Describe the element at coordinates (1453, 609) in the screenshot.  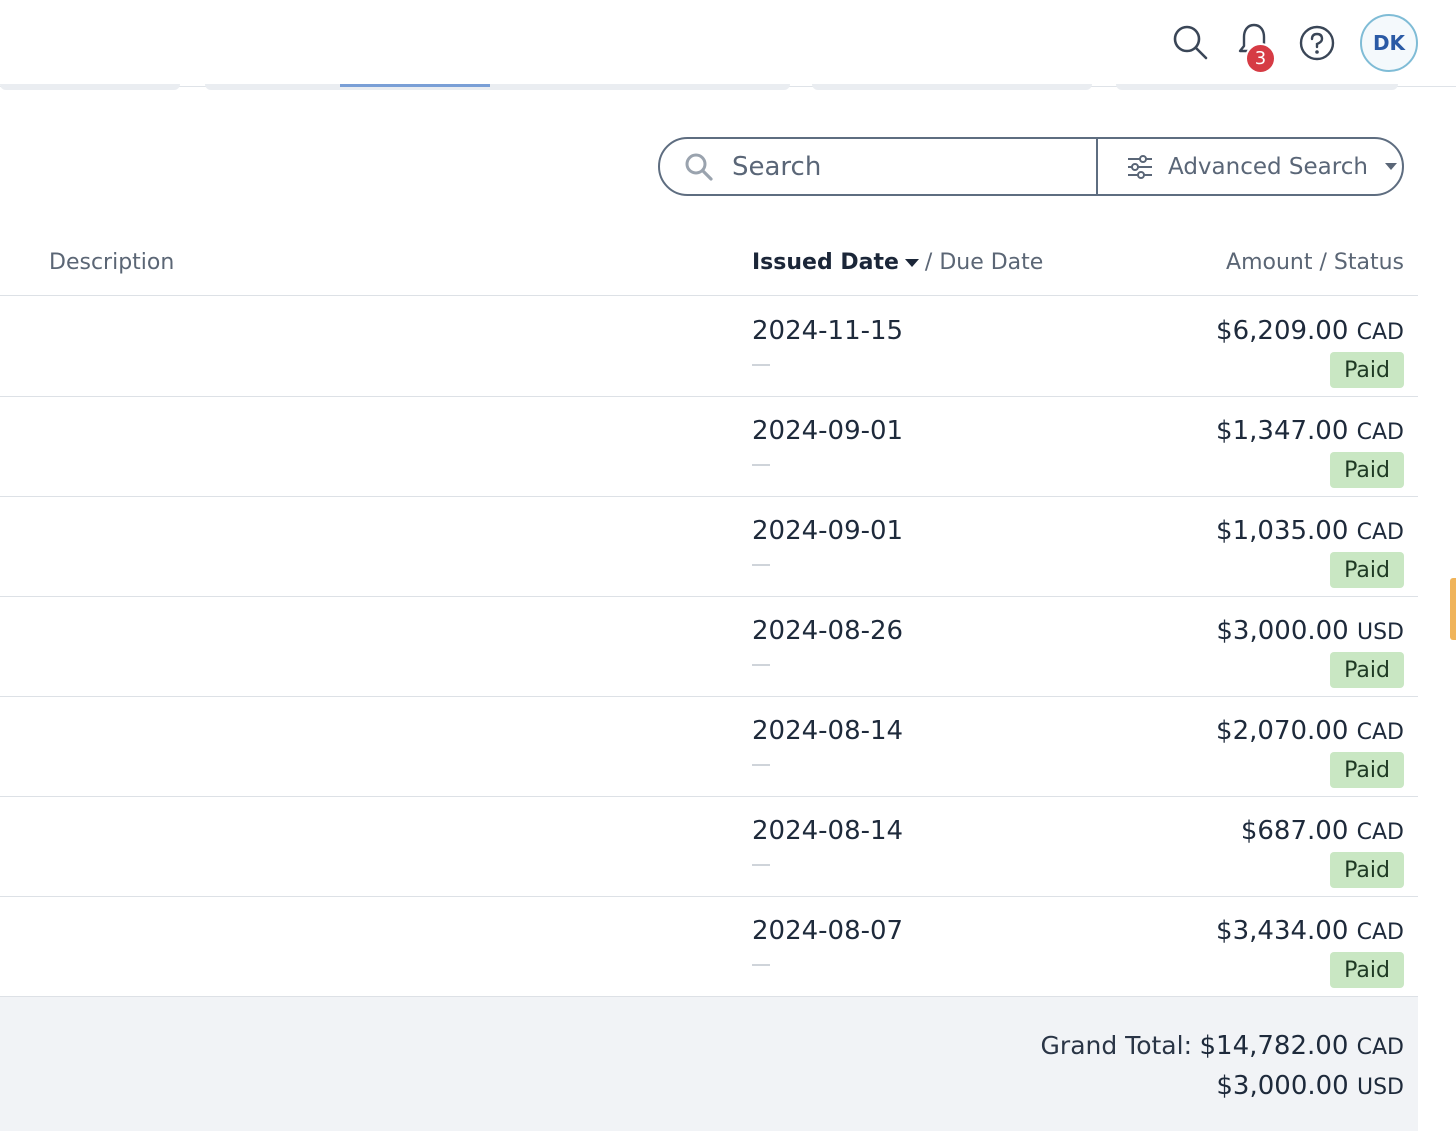
I see `side-panel-tab` at that location.